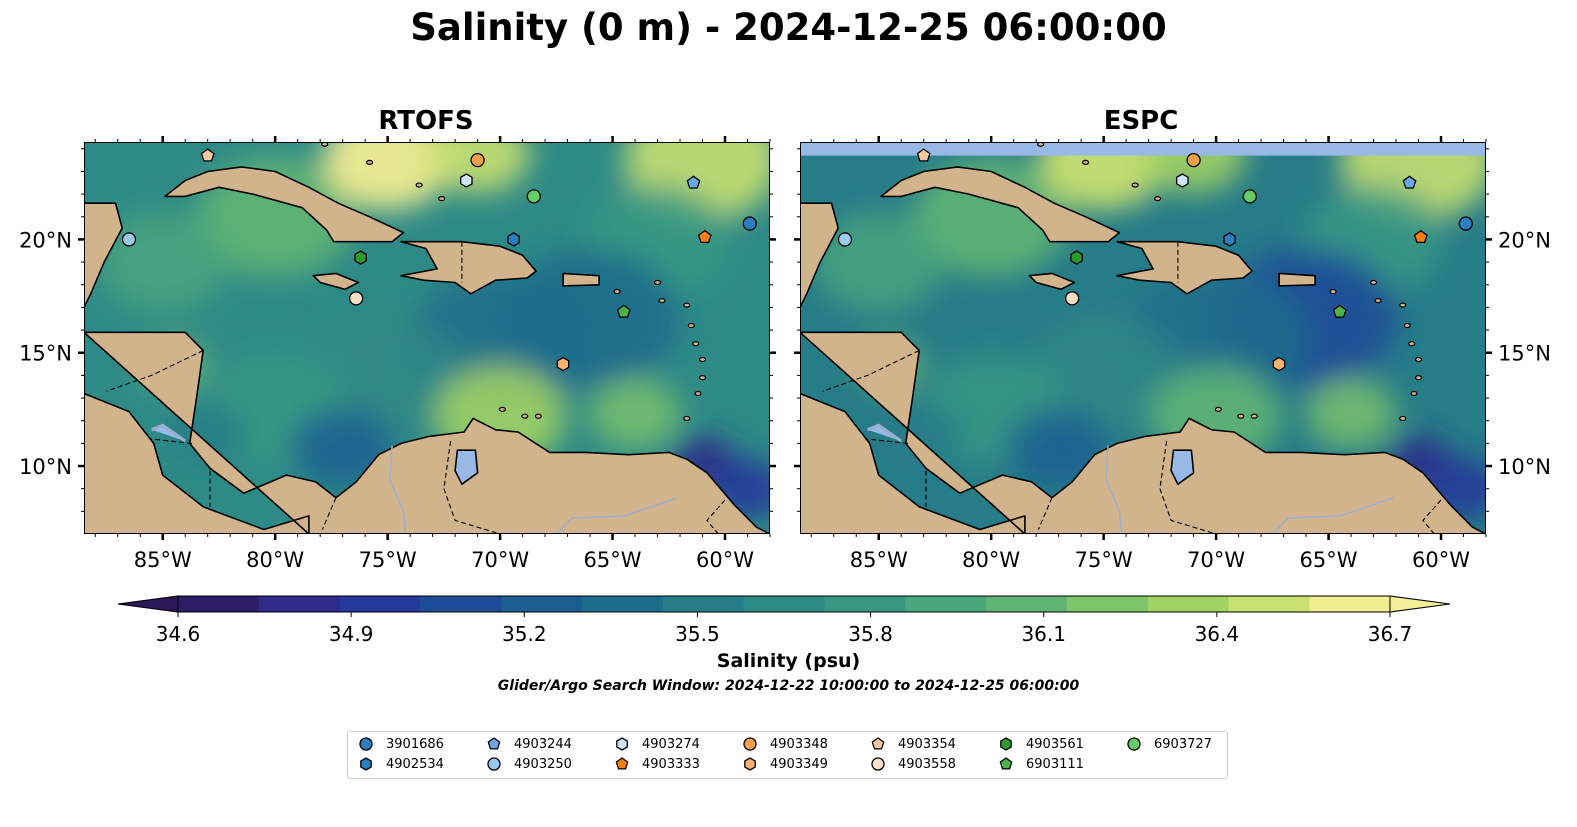  I want to click on legend-item: 4903244, so click(529, 744).